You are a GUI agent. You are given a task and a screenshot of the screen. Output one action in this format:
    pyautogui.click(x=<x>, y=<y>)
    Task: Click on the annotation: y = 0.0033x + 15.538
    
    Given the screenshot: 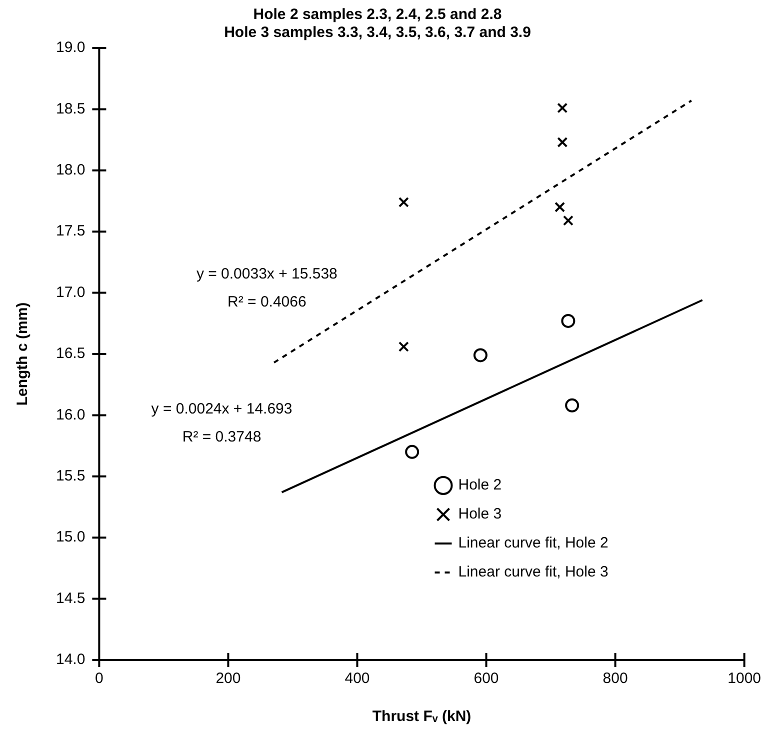 What is the action you would take?
    pyautogui.click(x=267, y=274)
    